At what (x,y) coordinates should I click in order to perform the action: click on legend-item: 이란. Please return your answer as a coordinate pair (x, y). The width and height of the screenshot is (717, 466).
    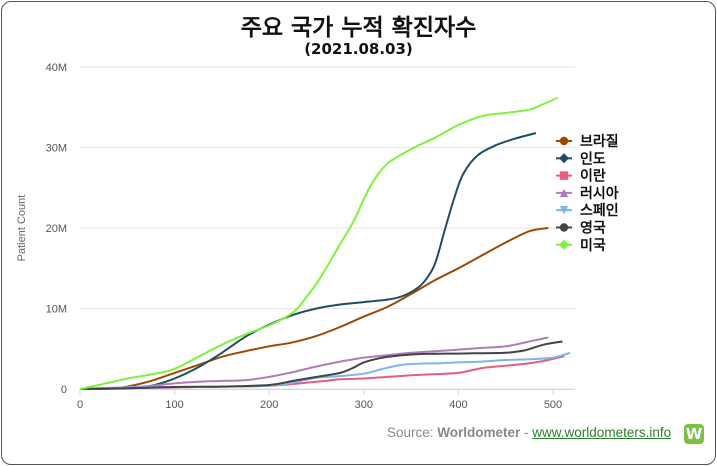
    Looking at the image, I should click on (581, 176).